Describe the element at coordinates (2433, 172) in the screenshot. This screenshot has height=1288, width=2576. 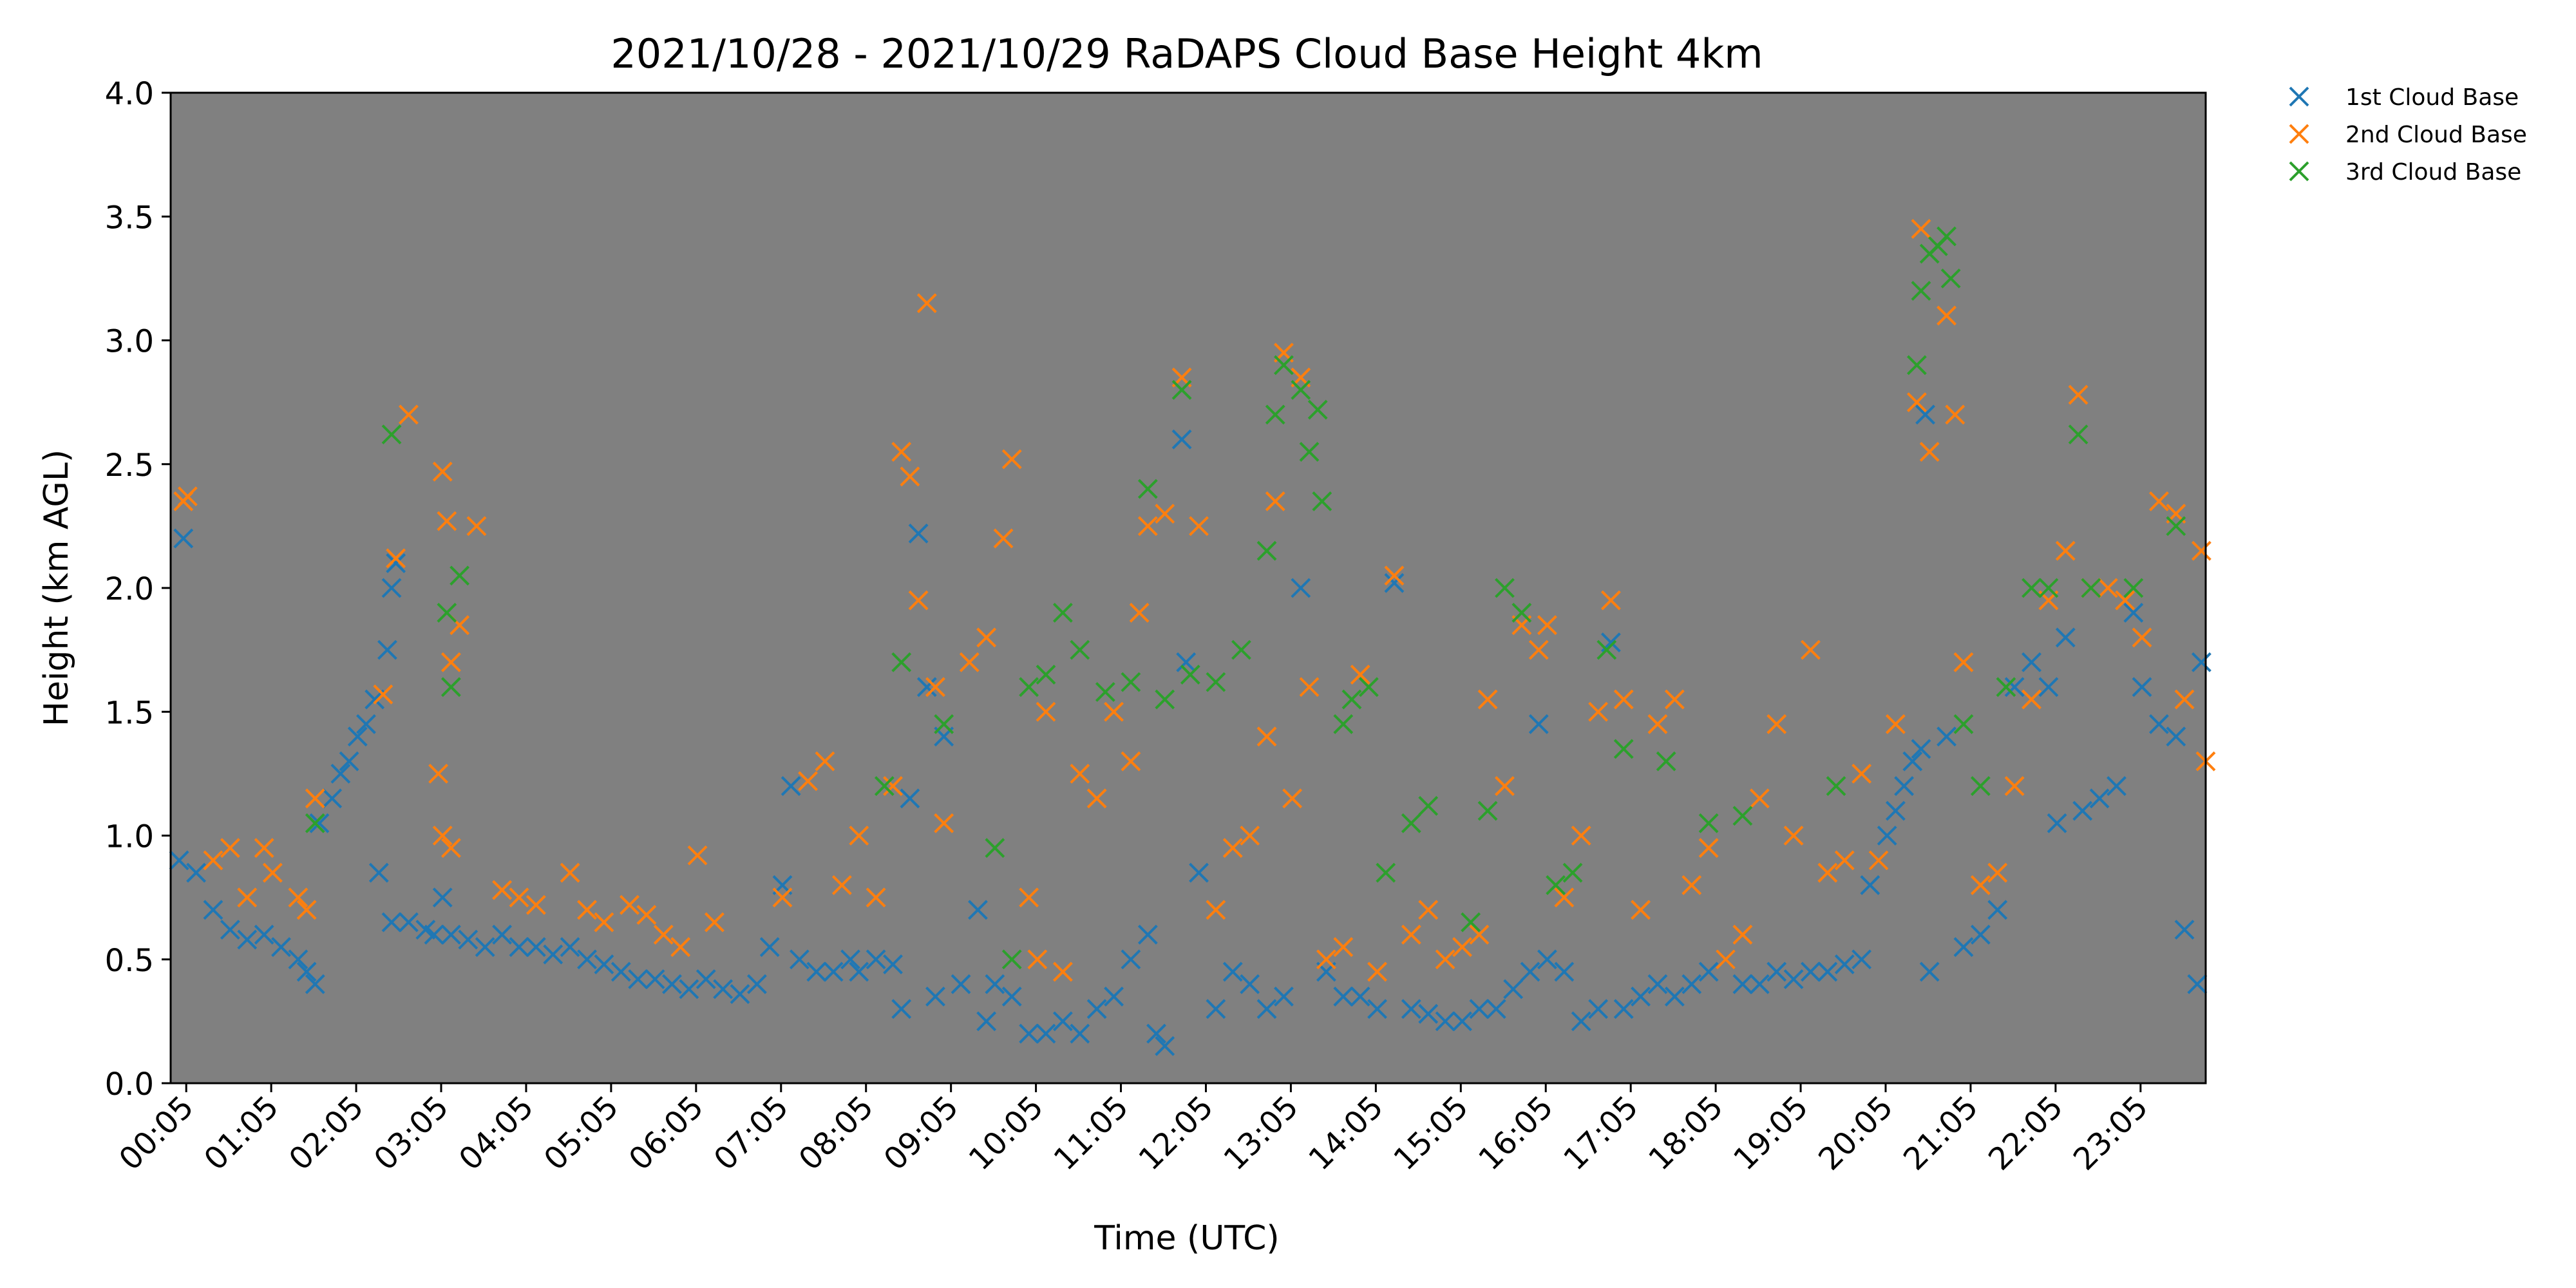
I see `legend-label: 3rd Cloud Base` at that location.